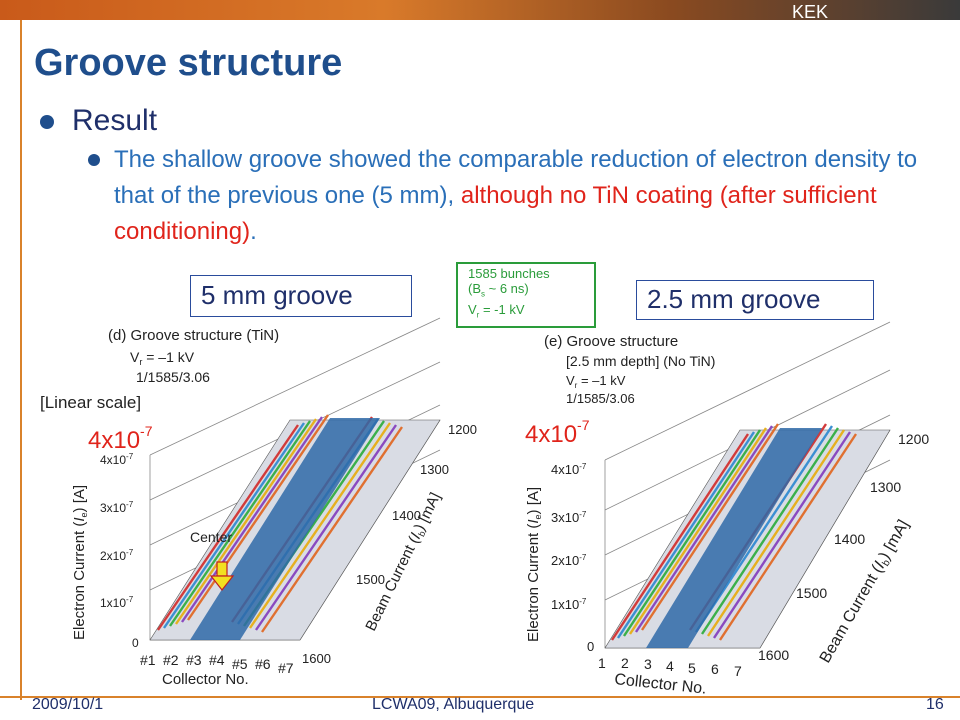  I want to click on left-groove-label: 5 mm groove, so click(301, 296).